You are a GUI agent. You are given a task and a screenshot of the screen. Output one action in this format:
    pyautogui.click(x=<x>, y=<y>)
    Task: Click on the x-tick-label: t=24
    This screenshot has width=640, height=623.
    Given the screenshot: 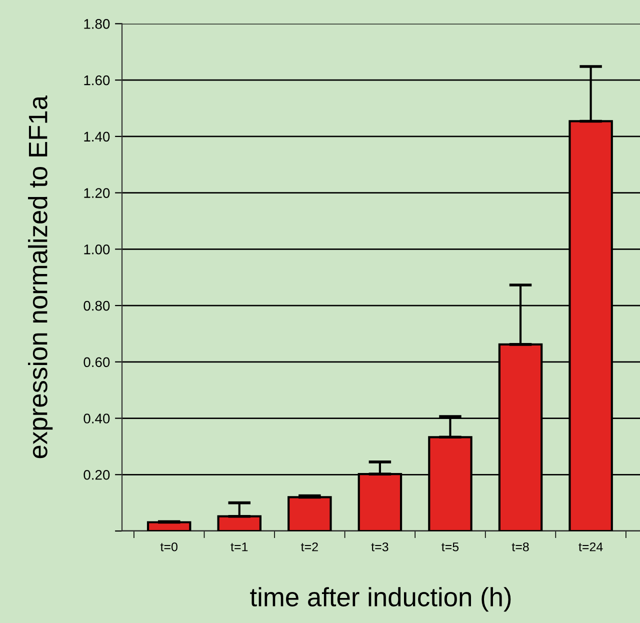 What is the action you would take?
    pyautogui.click(x=590, y=547)
    